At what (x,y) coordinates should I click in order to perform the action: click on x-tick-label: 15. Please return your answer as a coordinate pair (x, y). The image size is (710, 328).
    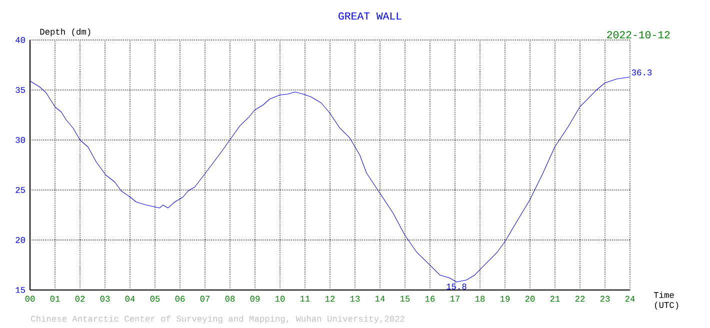
    Looking at the image, I should click on (405, 299).